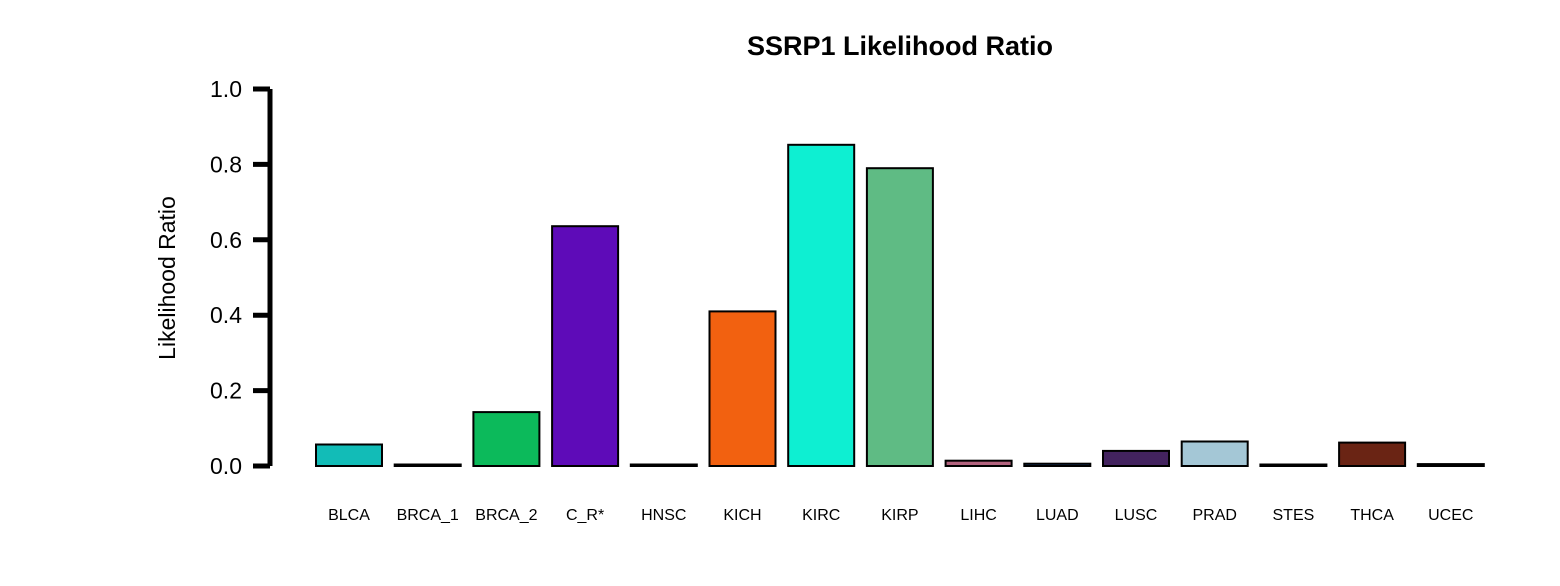 This screenshot has height=586, width=1560. Describe the element at coordinates (1293, 465) in the screenshot. I see `bar-stes` at that location.